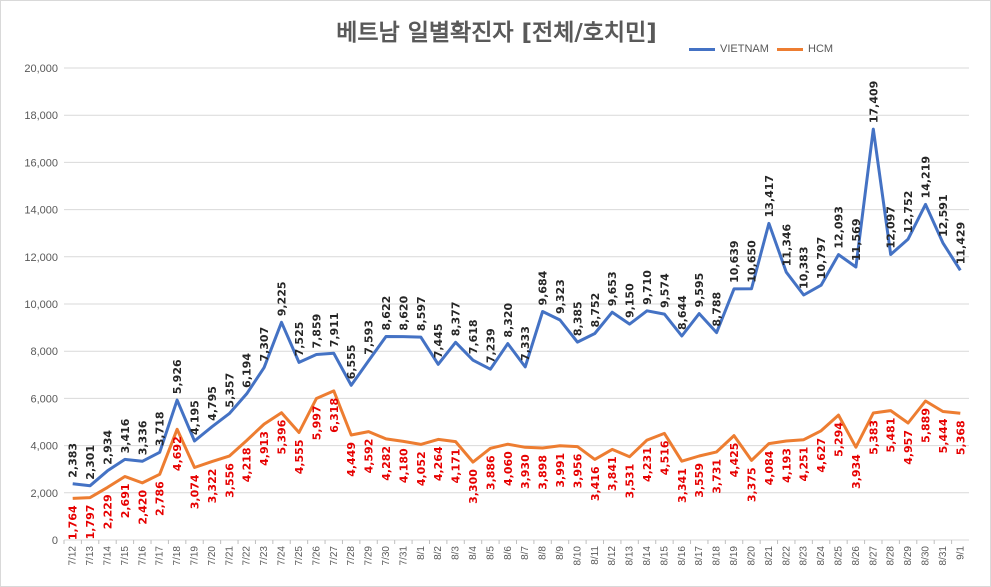  Describe the element at coordinates (496, 33) in the screenshot. I see `chart-title: 베트남 일별확진자 [전체/호치민]` at that location.